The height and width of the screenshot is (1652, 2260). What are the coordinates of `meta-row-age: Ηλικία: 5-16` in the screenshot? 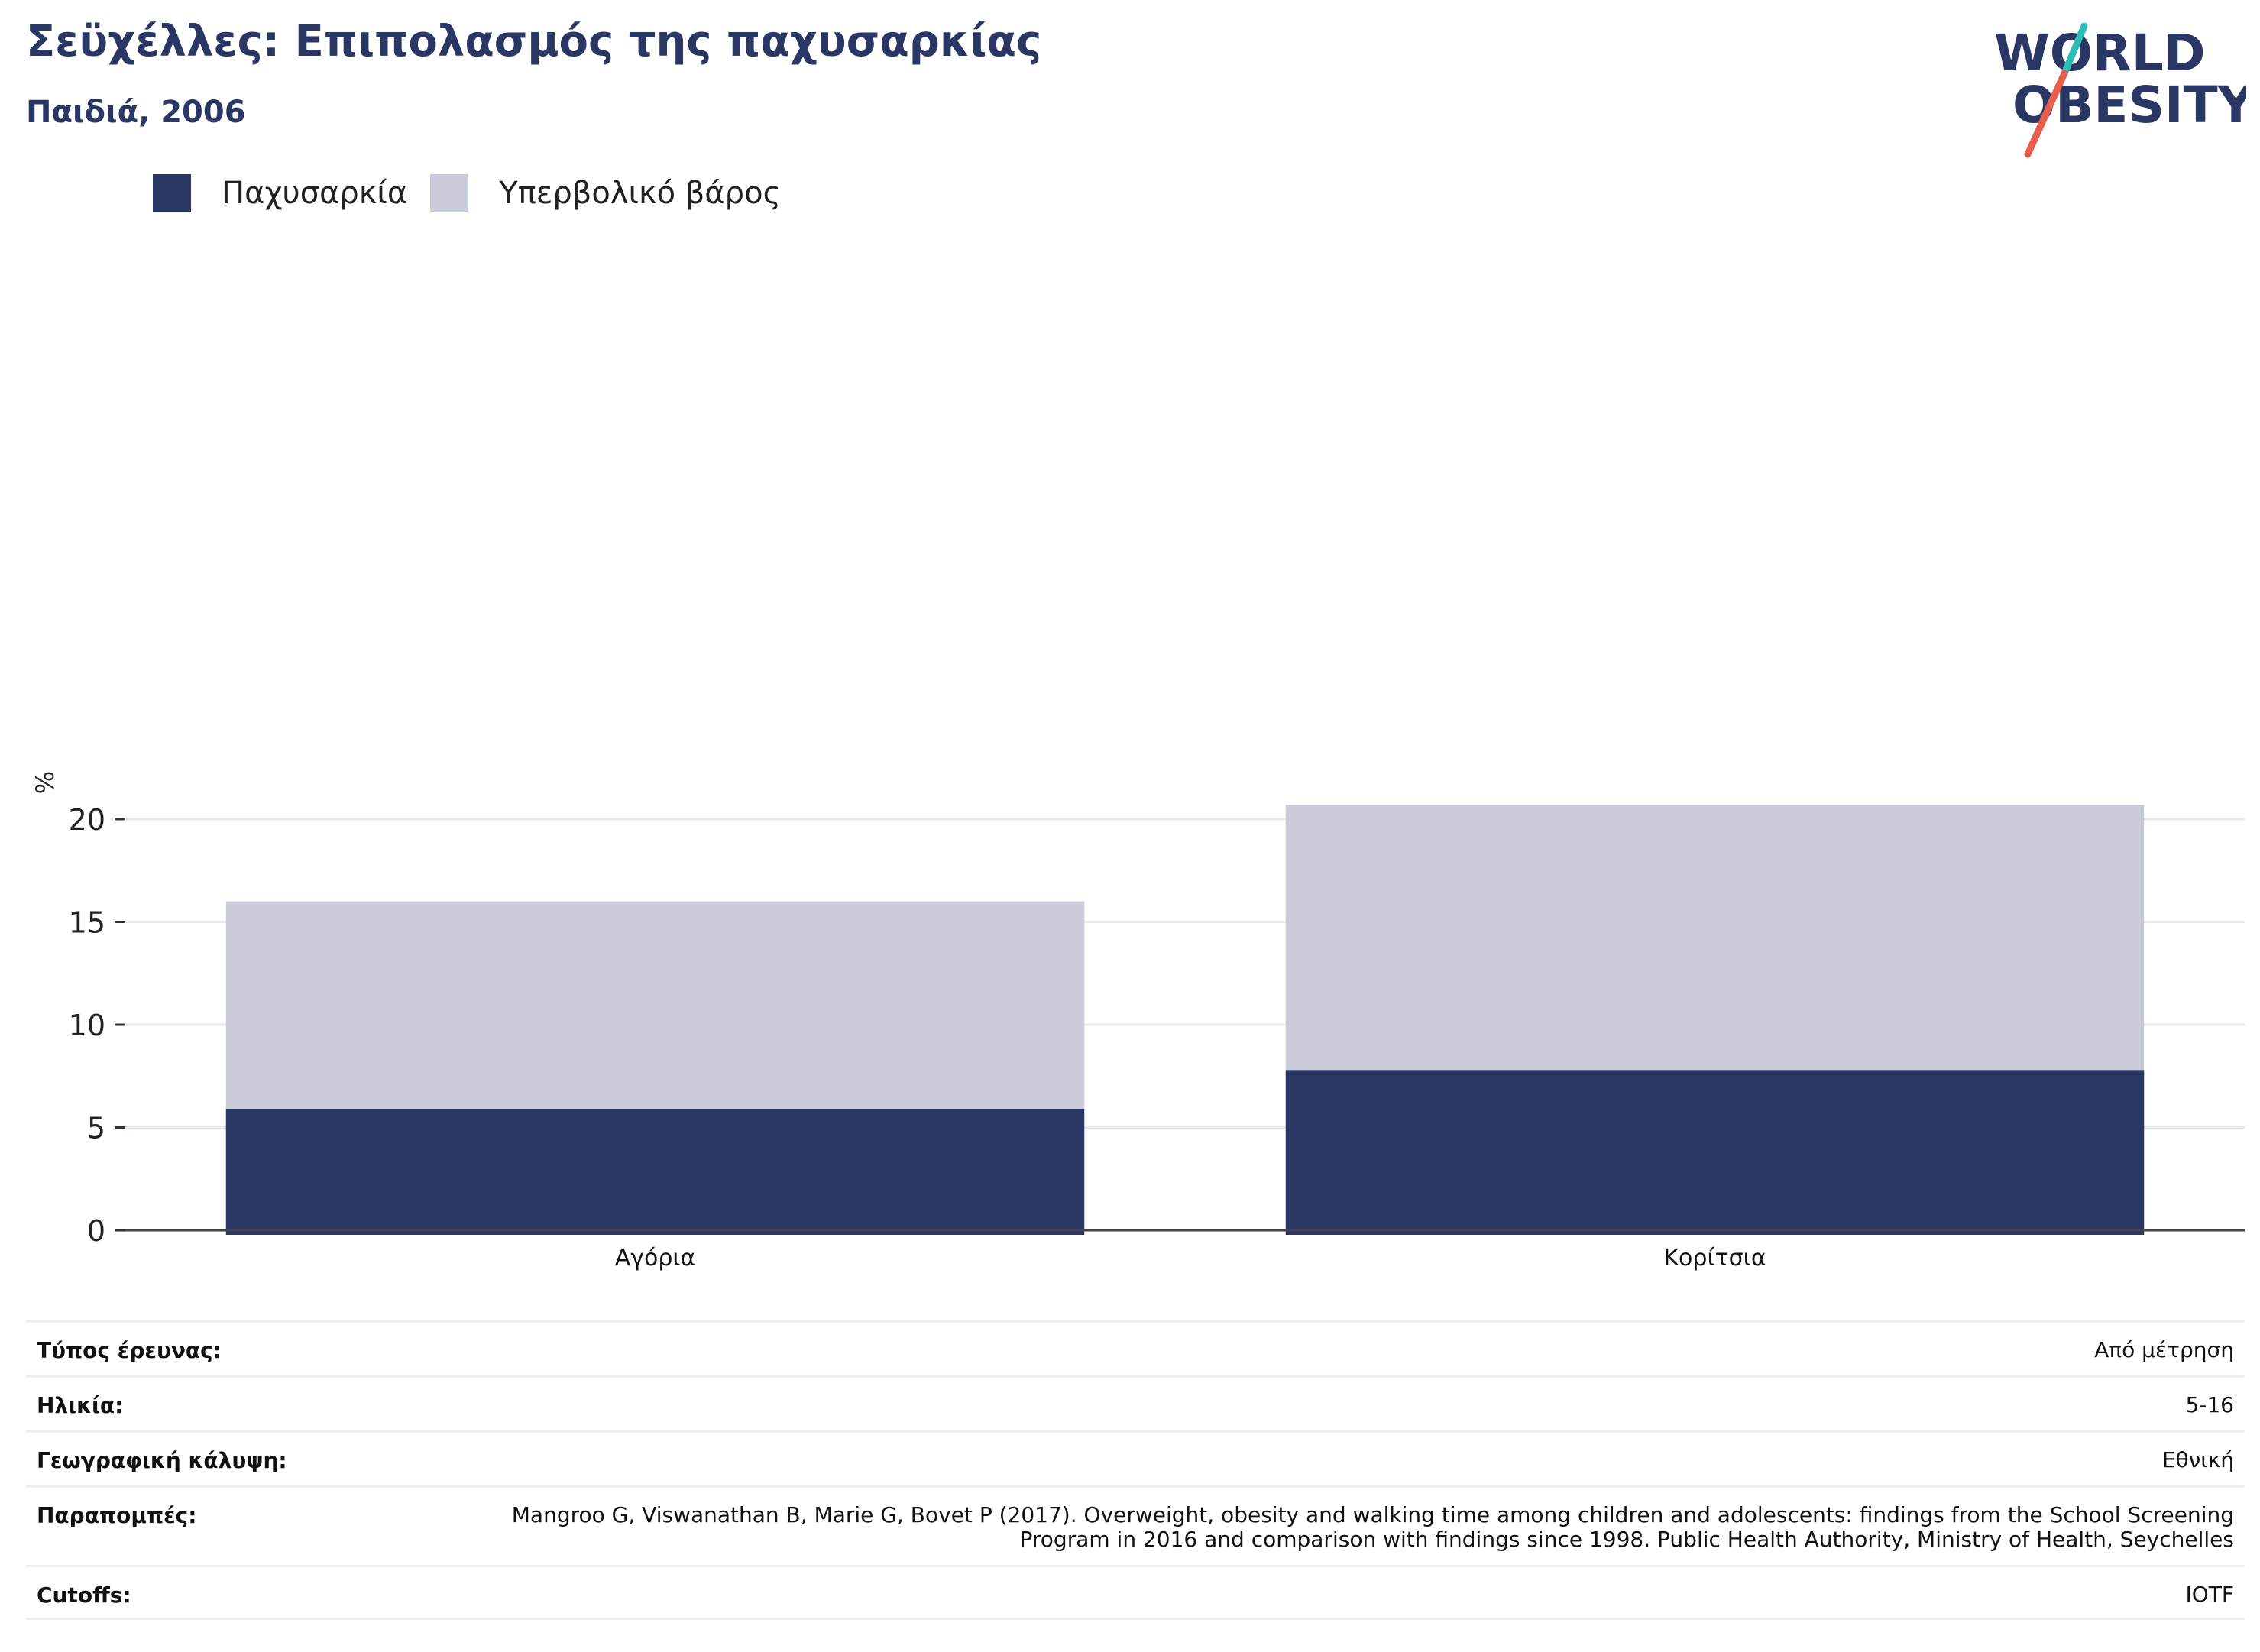 It's located at (1135, 1402).